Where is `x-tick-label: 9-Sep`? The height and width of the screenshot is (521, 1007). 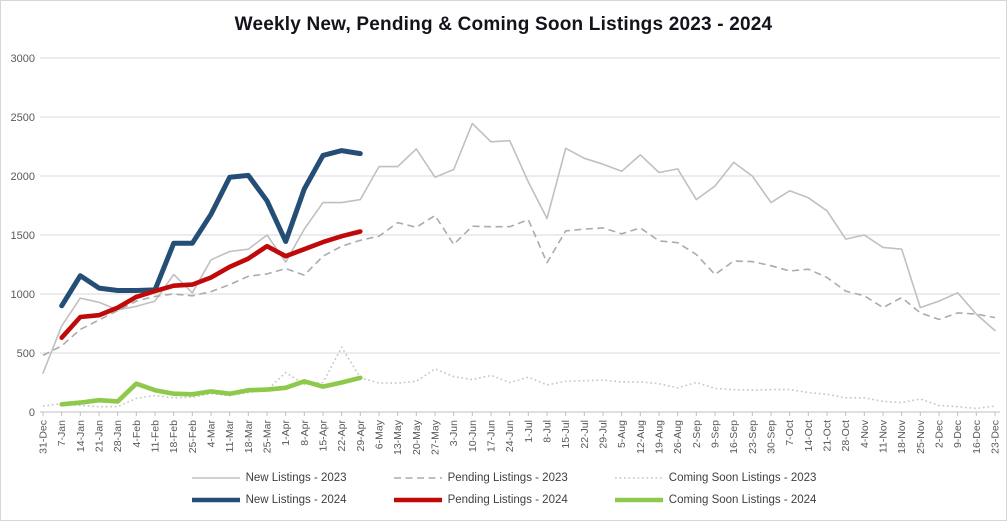
x-tick-label: 9-Sep is located at coordinates (716, 434).